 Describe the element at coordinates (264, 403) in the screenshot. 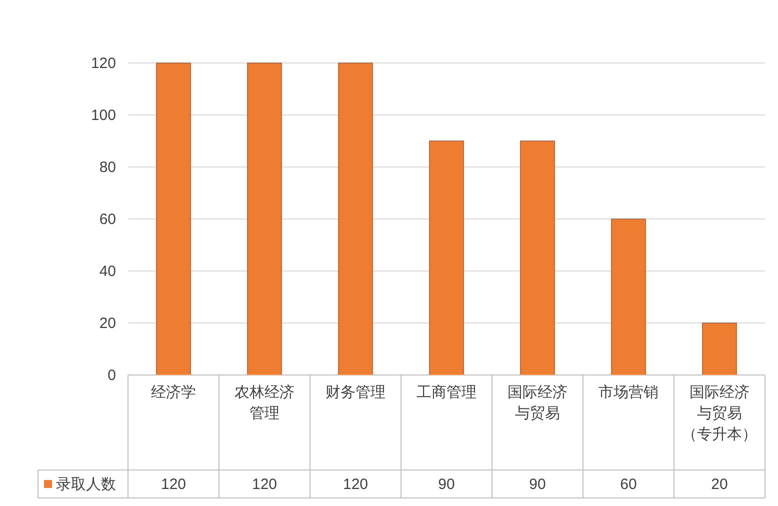

I see `x-tick-label: 农林经济管理` at that location.